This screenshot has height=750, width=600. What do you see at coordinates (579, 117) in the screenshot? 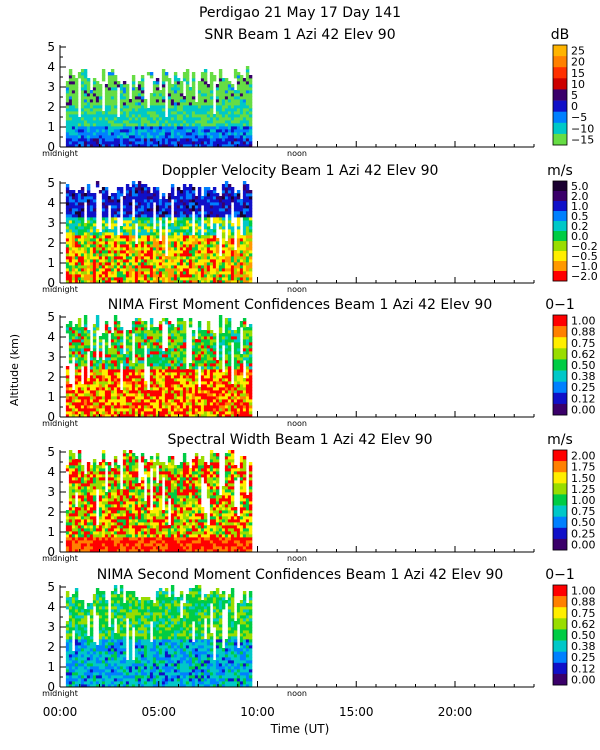
I see `colorbar-label: −5` at bounding box center [579, 117].